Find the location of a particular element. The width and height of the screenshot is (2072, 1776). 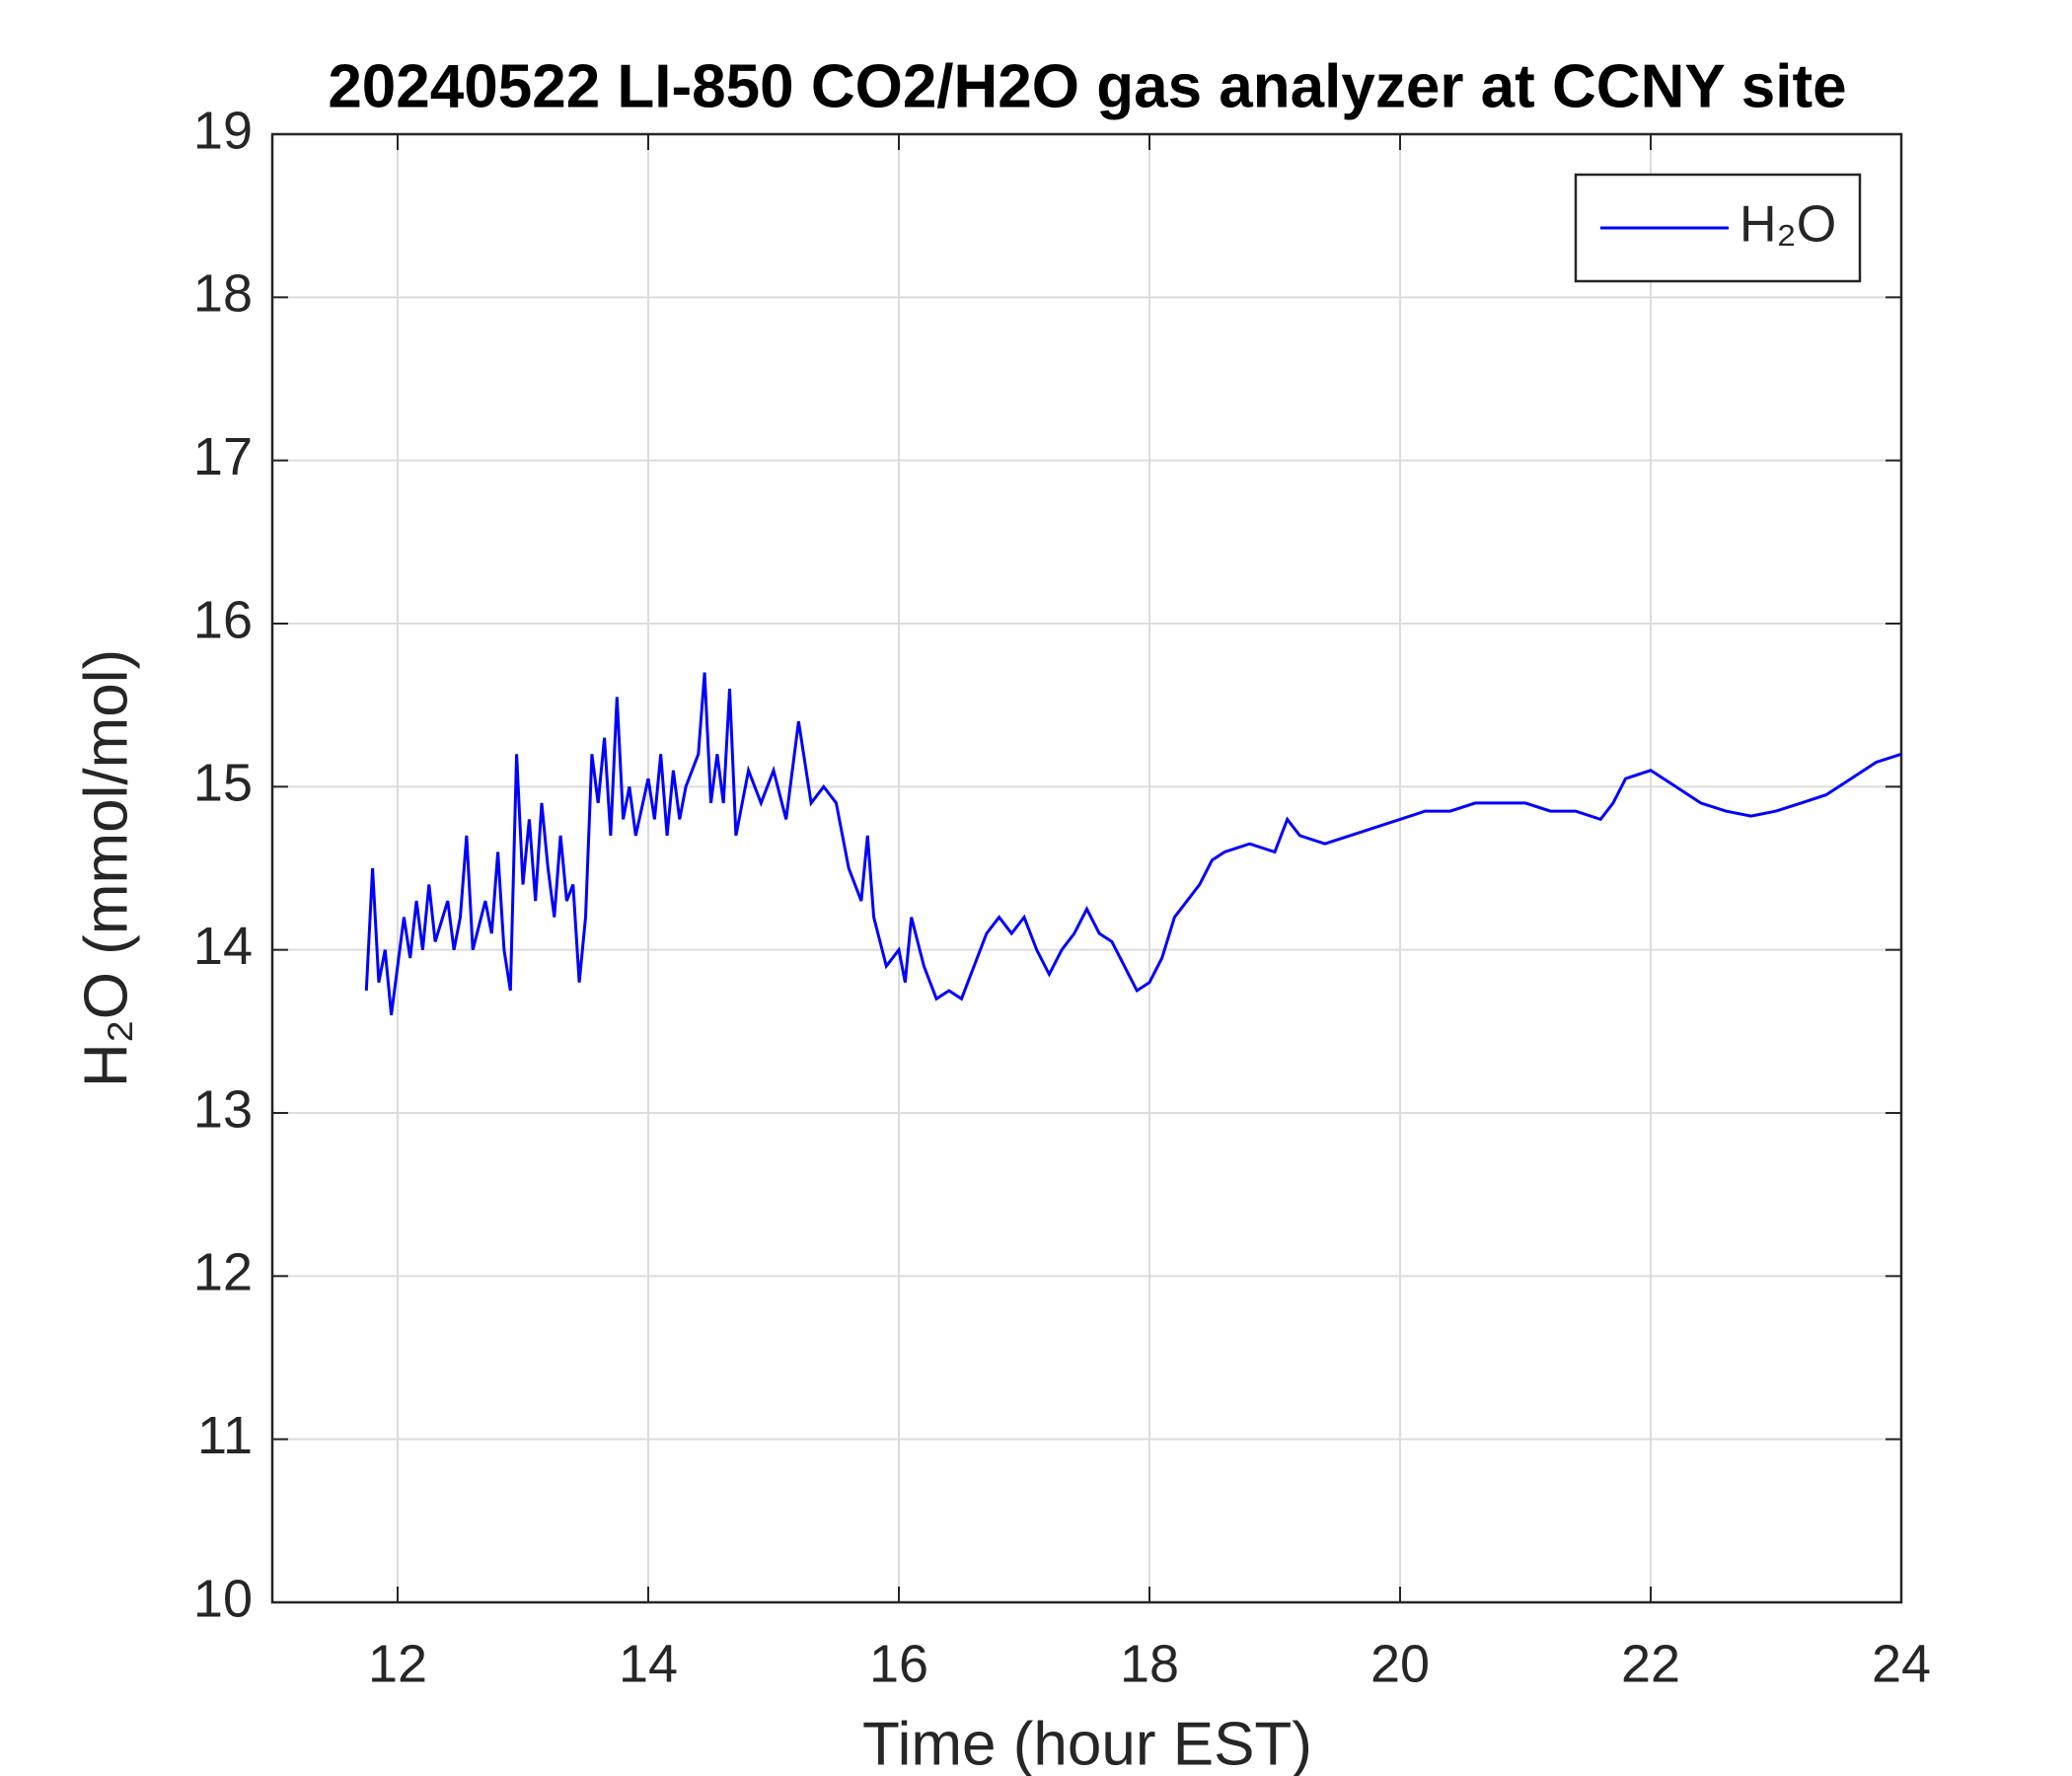

legend-label: H₂O is located at coordinates (1788, 225).